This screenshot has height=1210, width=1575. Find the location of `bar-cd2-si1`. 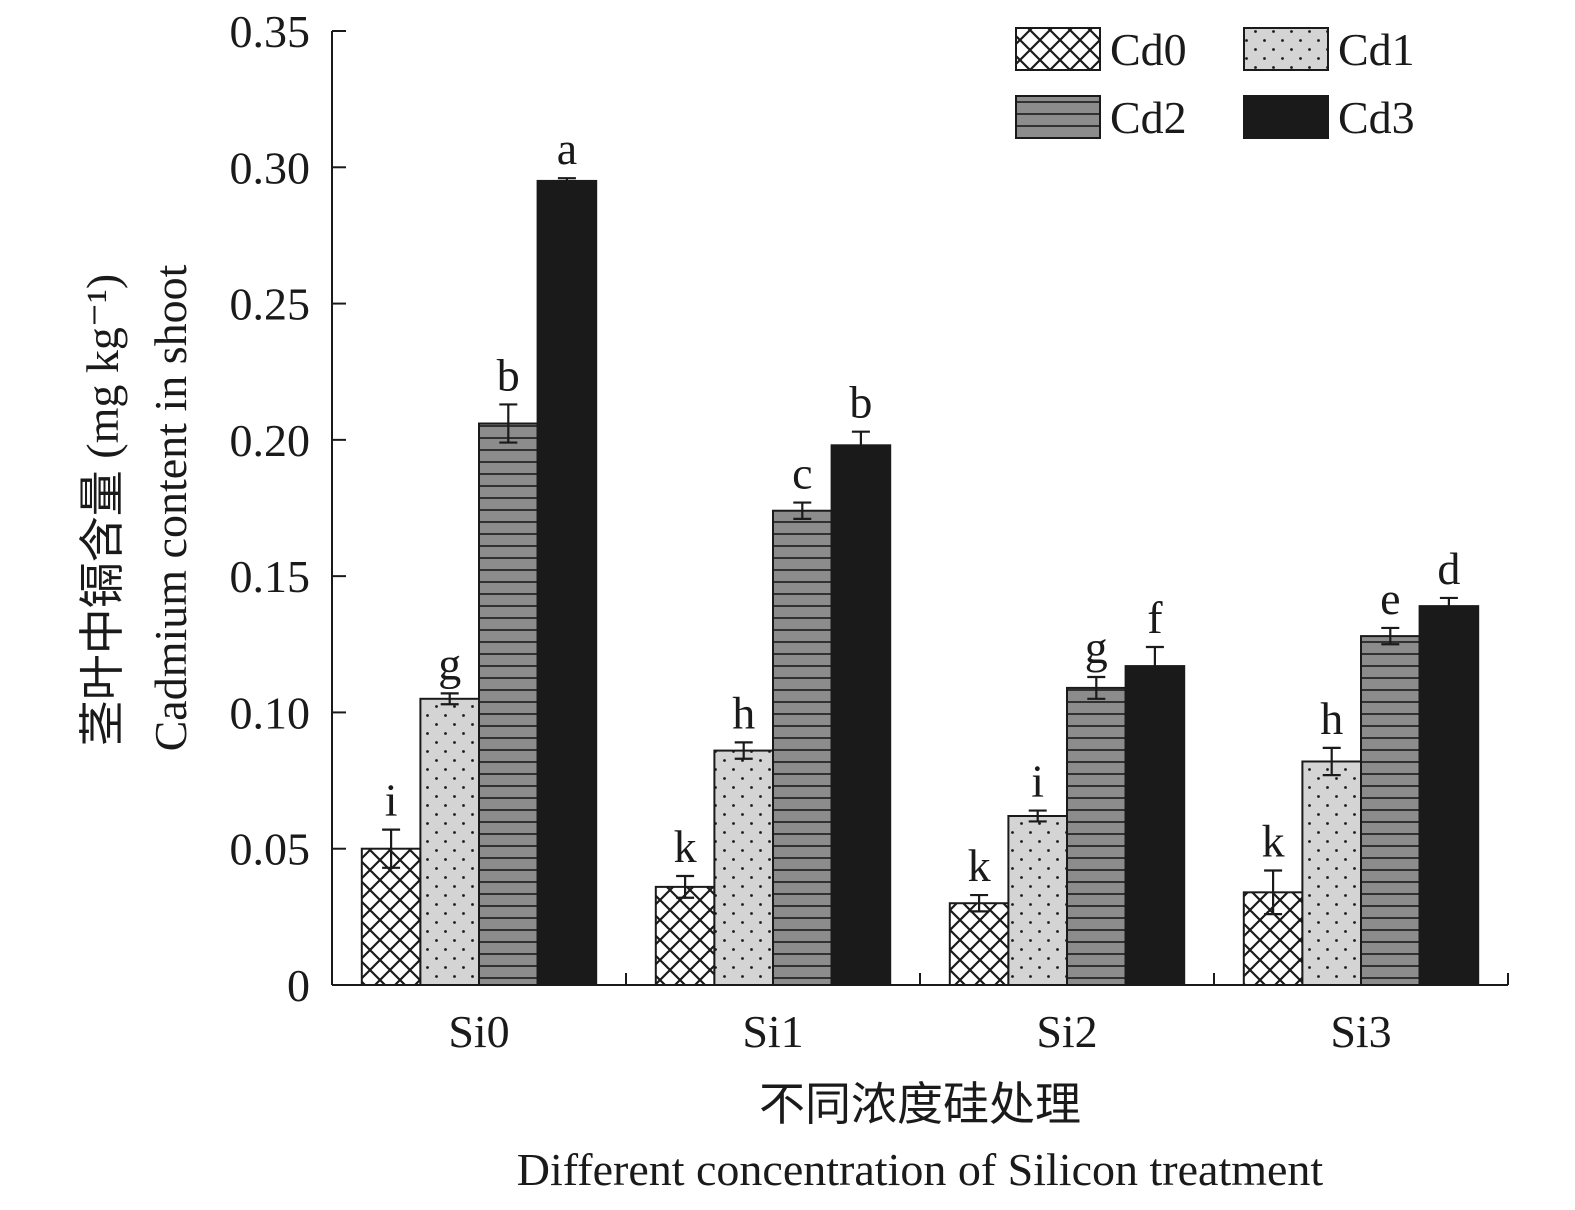

bar-cd2-si1 is located at coordinates (802, 747).